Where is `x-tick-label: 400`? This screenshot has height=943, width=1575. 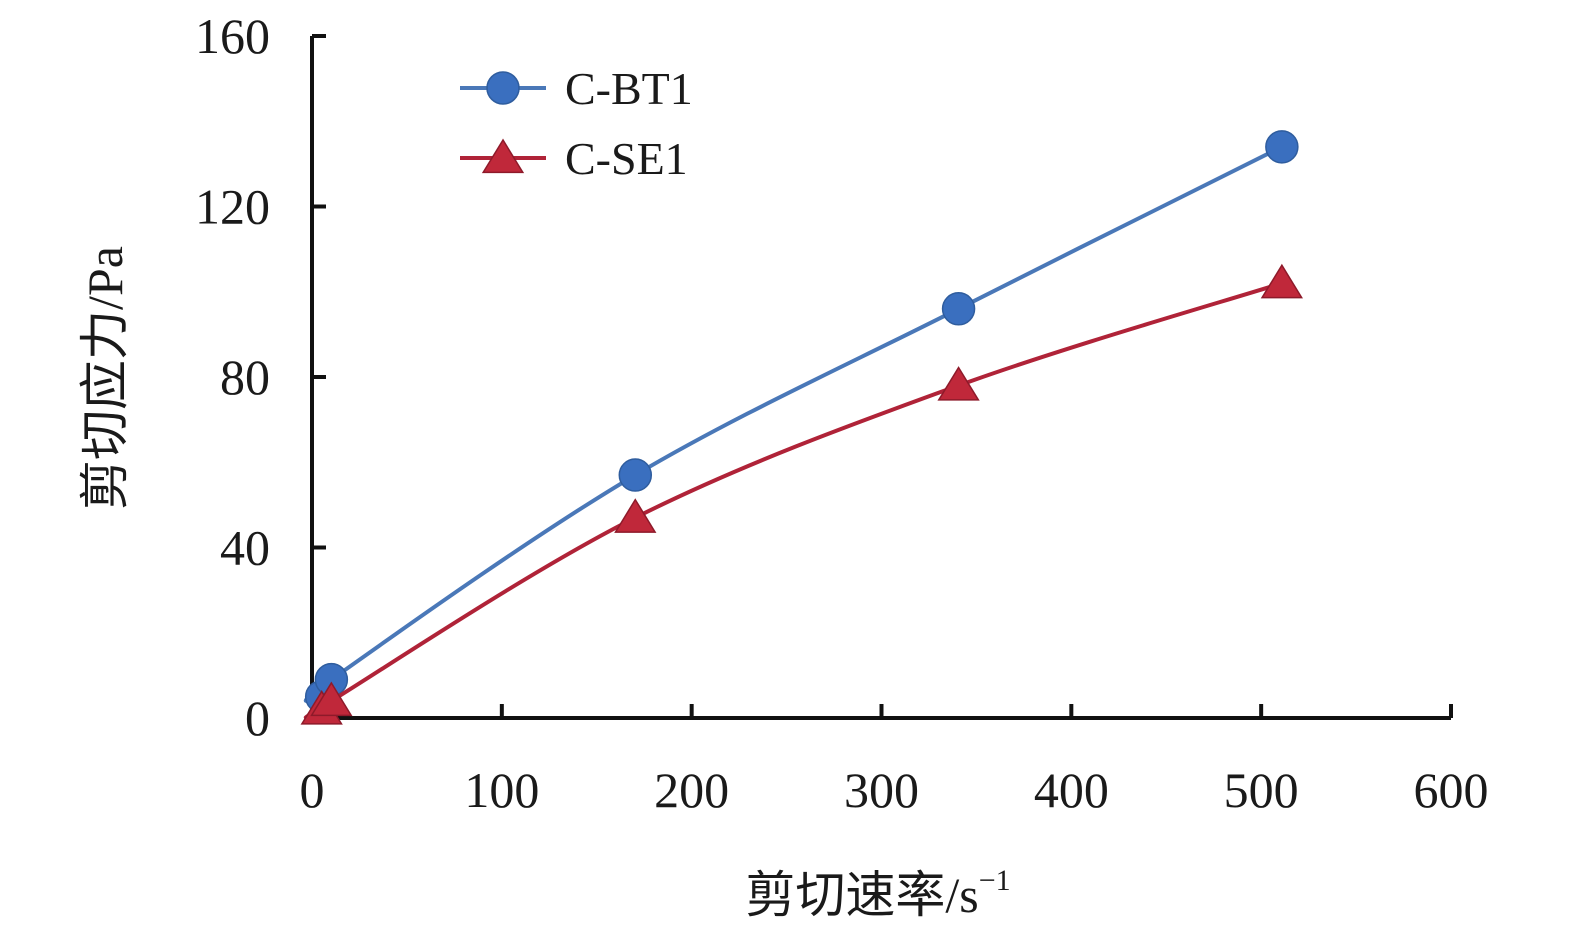 x-tick-label: 400 is located at coordinates (1071, 790).